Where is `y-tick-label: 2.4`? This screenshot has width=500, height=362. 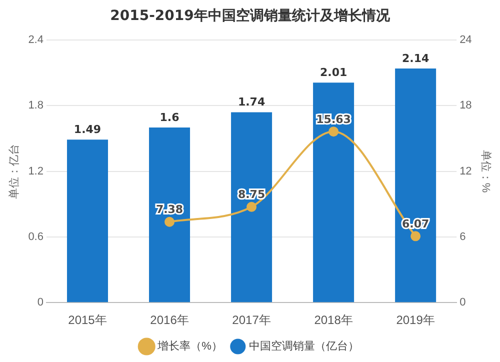
y-tick-label: 2.4 is located at coordinates (36, 40).